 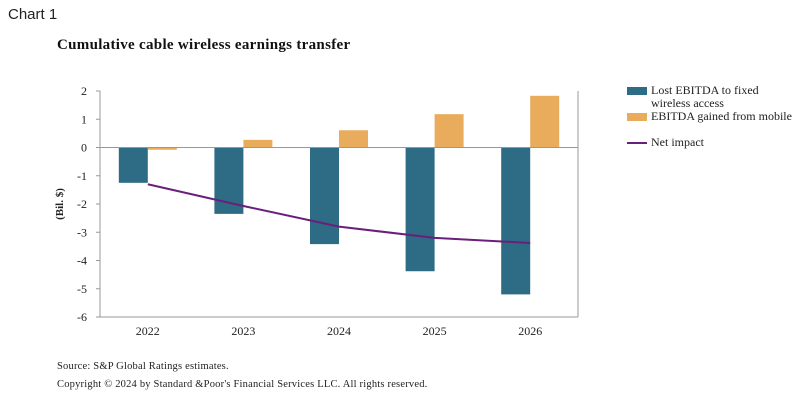 I want to click on legend-item-lost-ebitda: Lost EBITDA to fixed wireless access, so click(x=712, y=97).